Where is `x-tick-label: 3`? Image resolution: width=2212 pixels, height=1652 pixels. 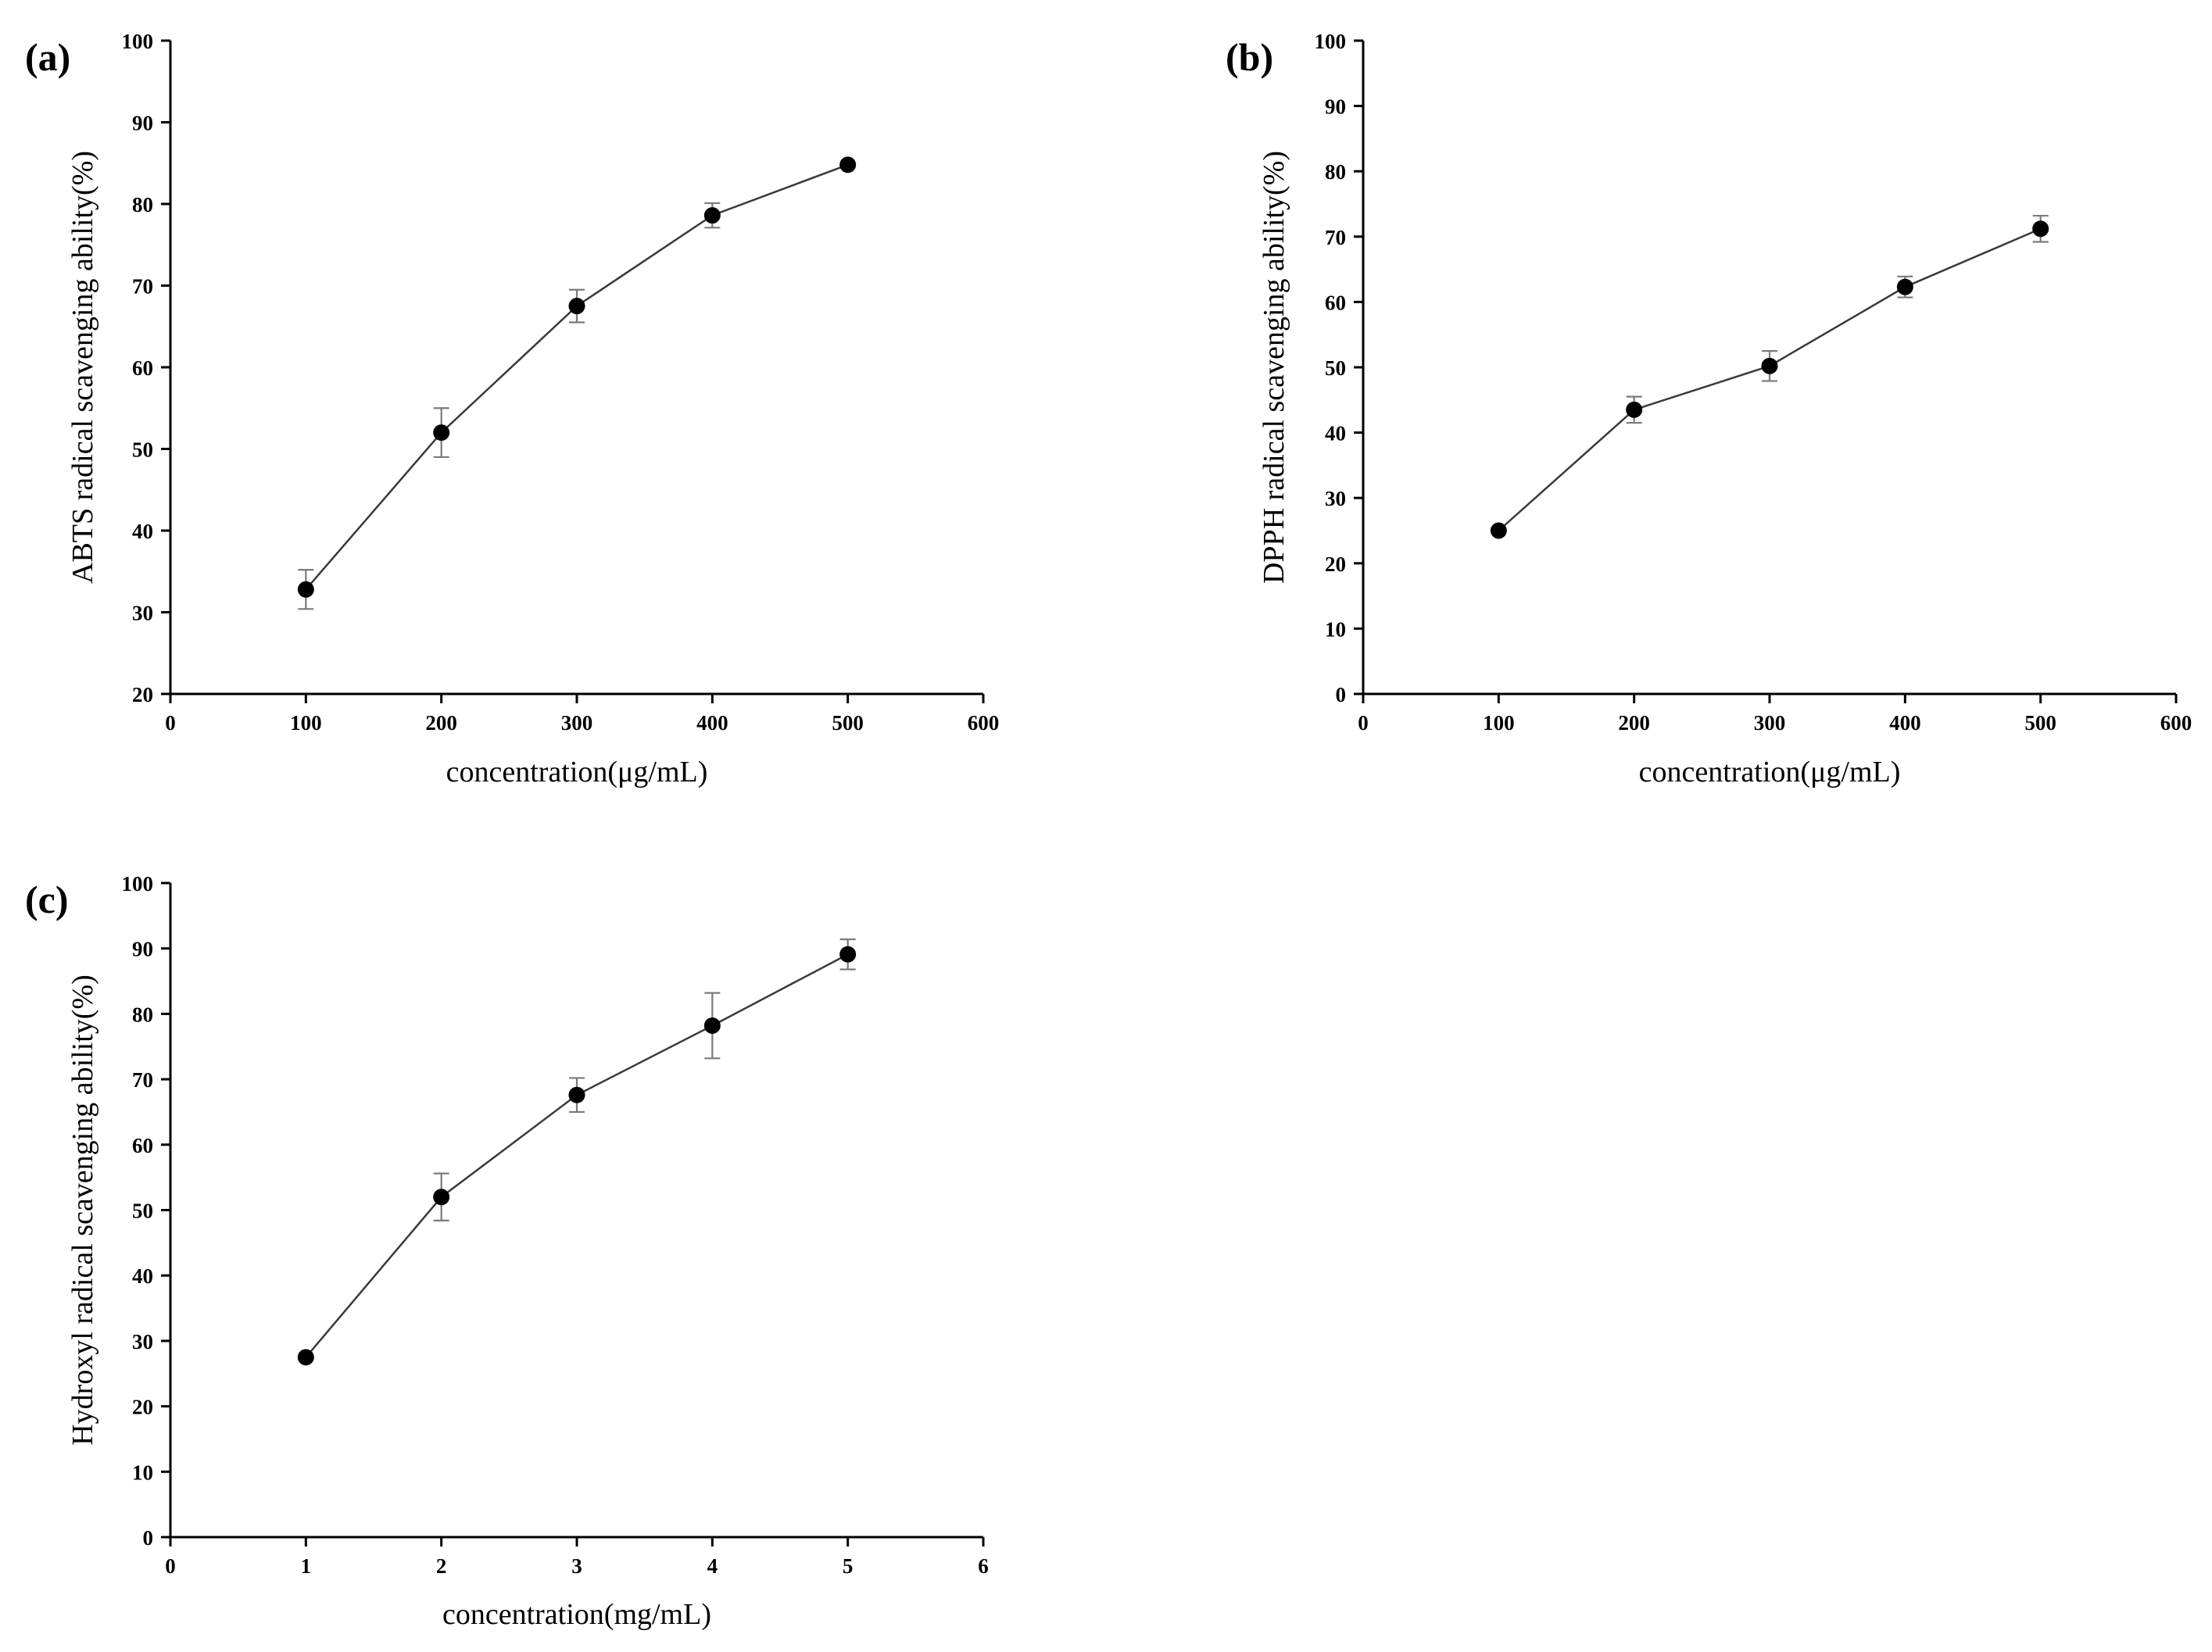
x-tick-label: 3 is located at coordinates (576, 1566).